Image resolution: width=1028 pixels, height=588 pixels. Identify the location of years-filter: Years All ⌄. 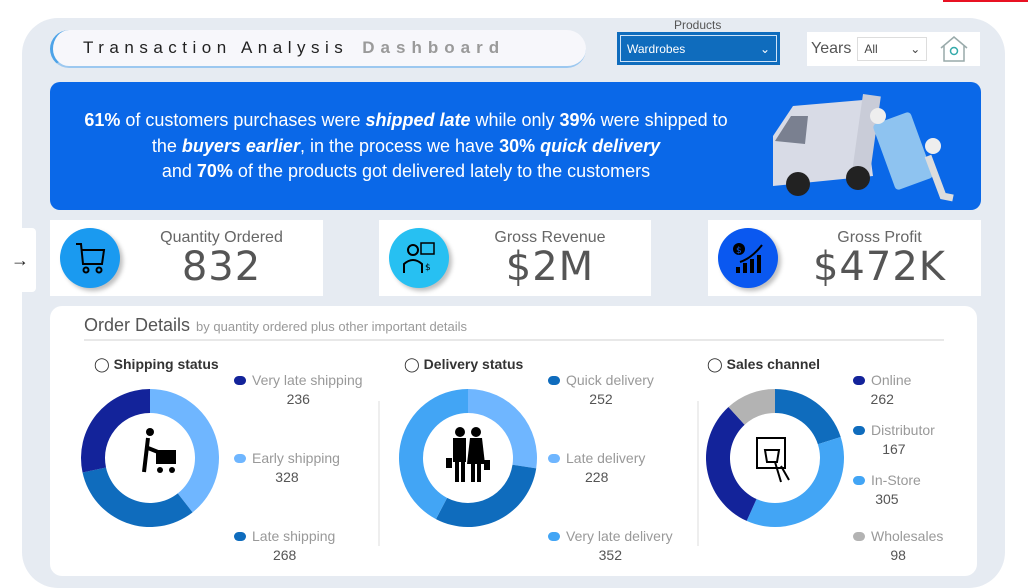
(893, 49).